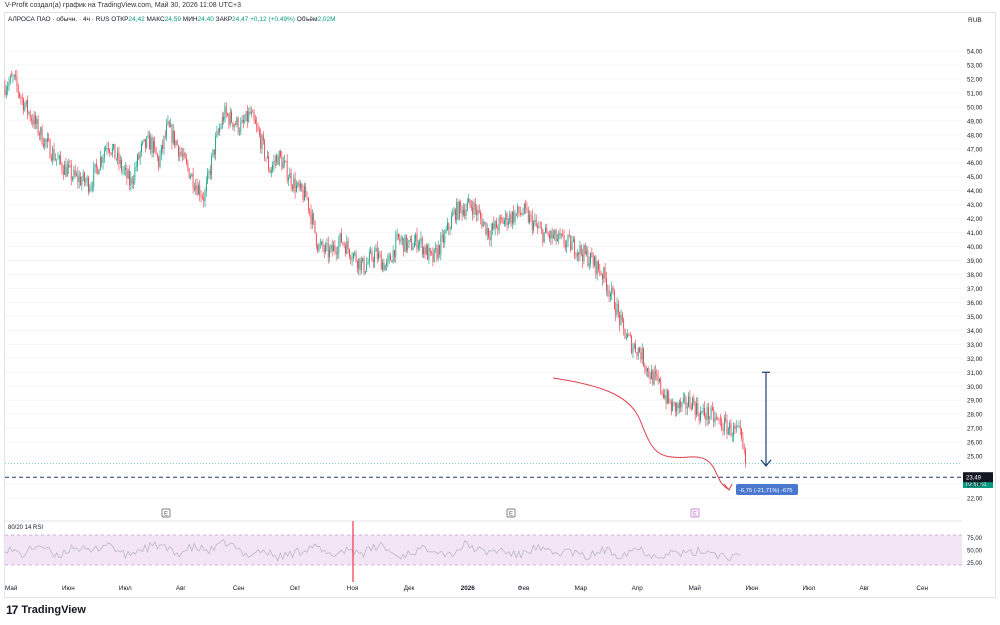 The width and height of the screenshot is (1000, 625). I want to click on measure-label: -6,75 (-21,71%) -675, so click(766, 491).